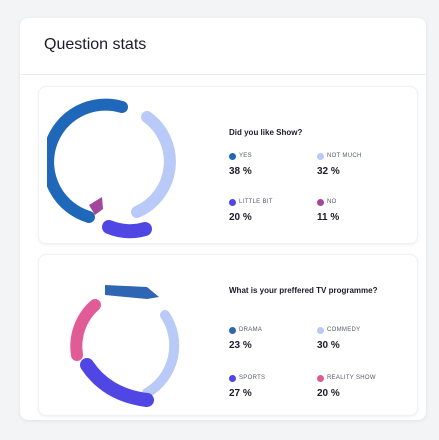 Image resolution: width=439 pixels, height=440 pixels. Describe the element at coordinates (274, 164) in the screenshot. I see `option-yes: YES 38 %` at that location.